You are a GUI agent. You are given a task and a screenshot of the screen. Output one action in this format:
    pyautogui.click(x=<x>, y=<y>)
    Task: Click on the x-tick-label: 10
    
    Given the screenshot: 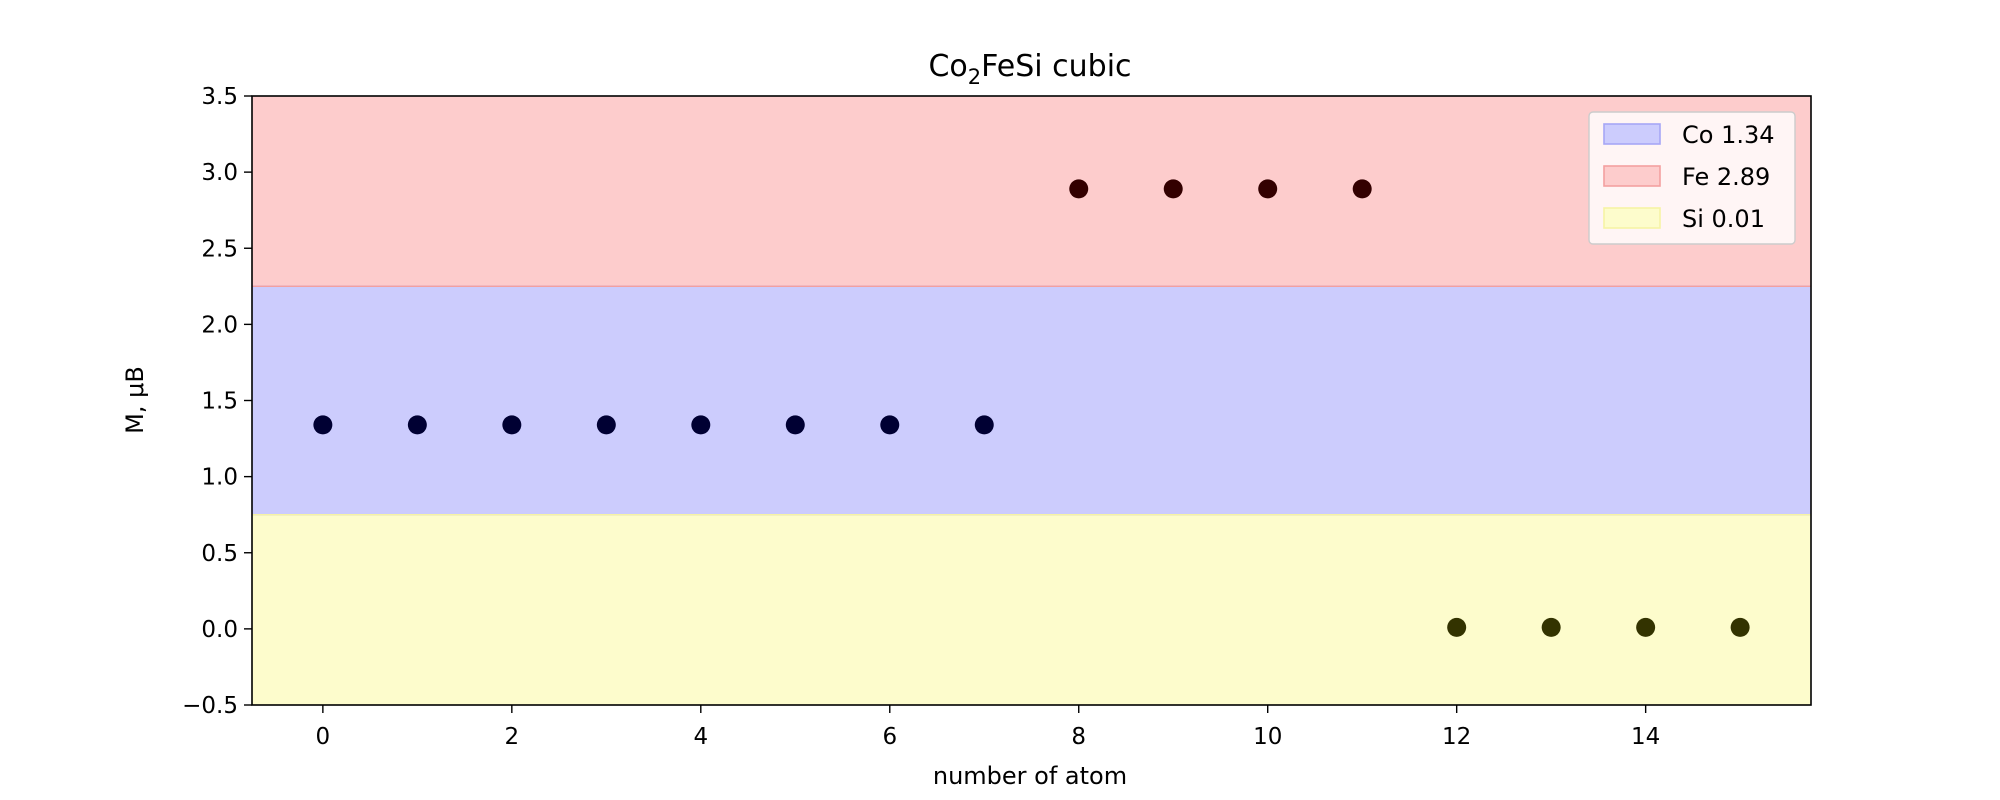 What is the action you would take?
    pyautogui.click(x=1267, y=737)
    